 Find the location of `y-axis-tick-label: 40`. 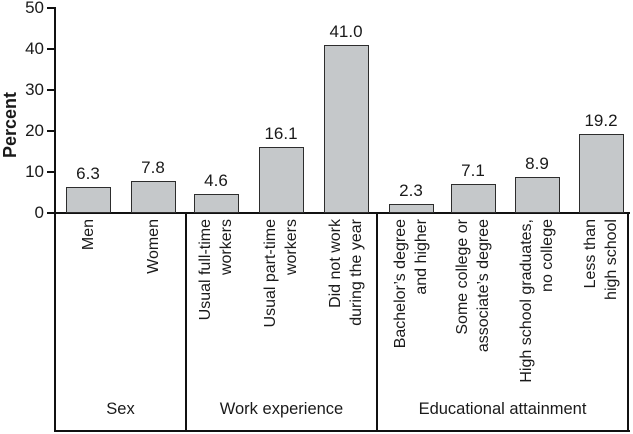

y-axis-tick-label: 40 is located at coordinates (34, 48).